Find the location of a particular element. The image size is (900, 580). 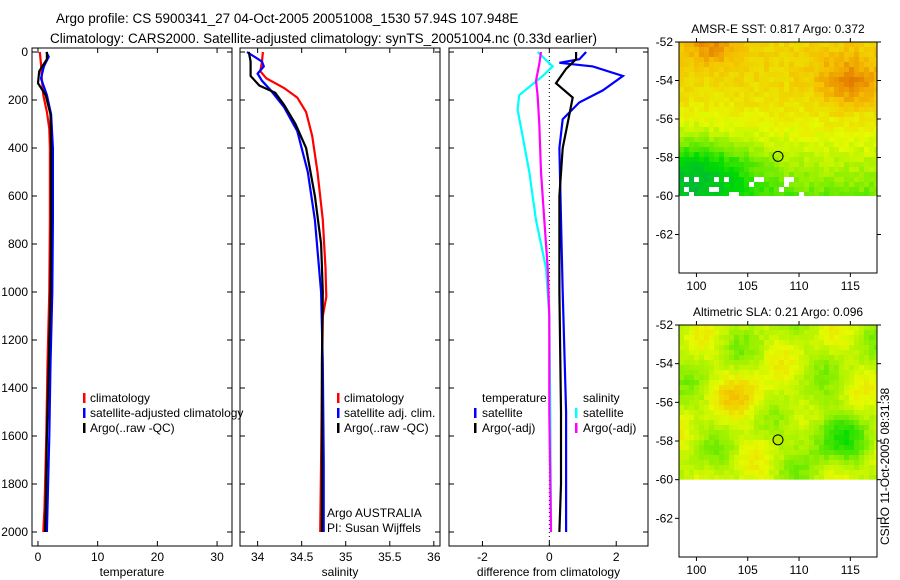

legend-swatch-climatology is located at coordinates (84, 398).